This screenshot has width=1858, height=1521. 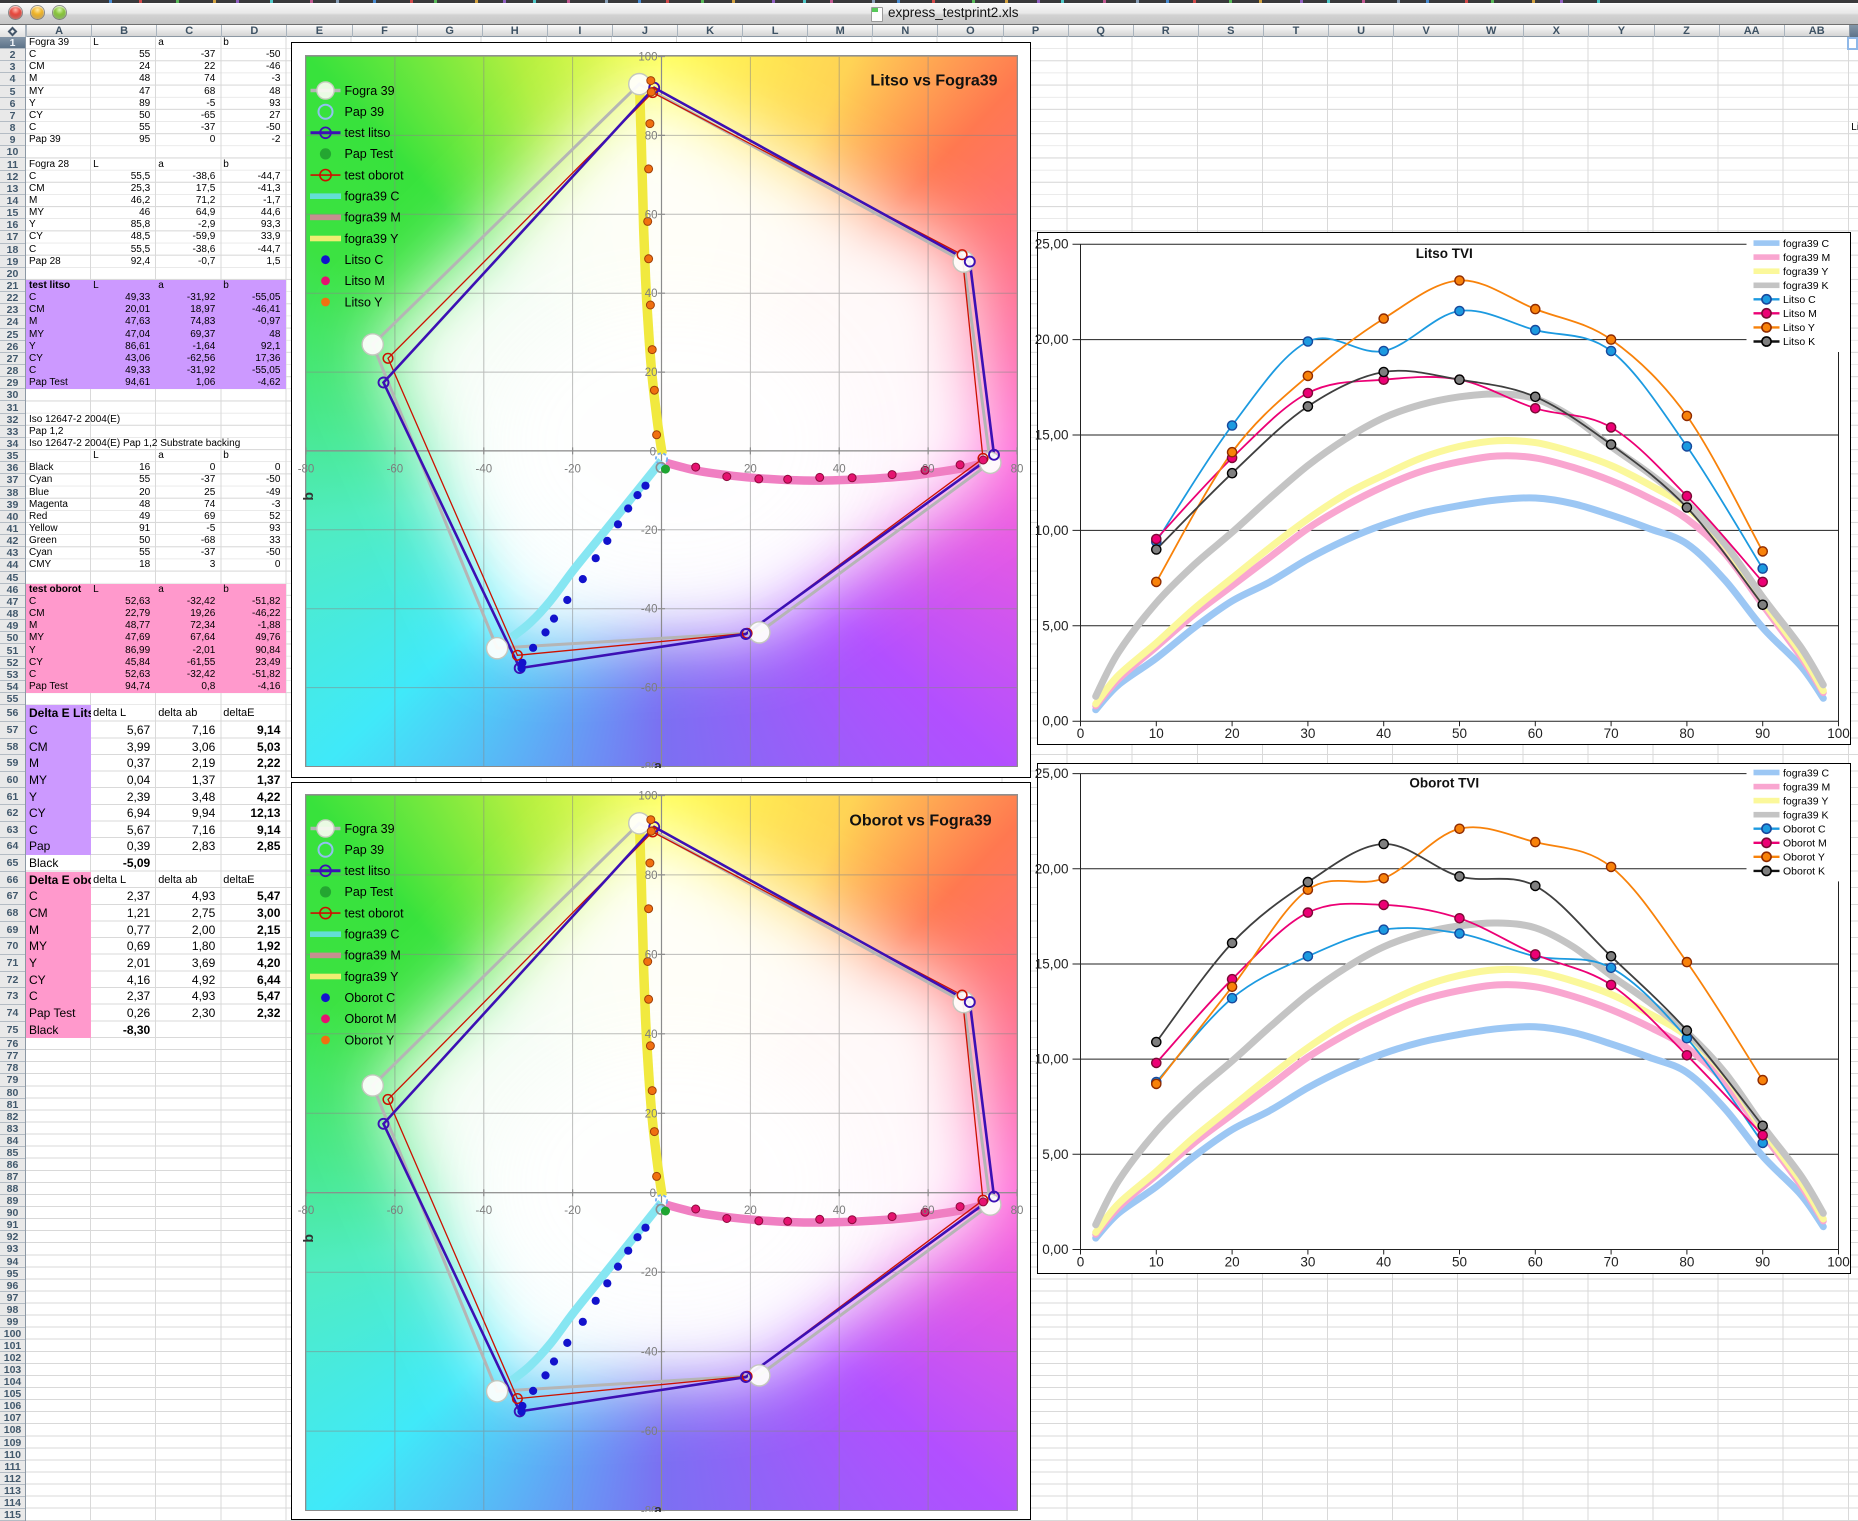 What do you see at coordinates (1804, 871) in the screenshot?
I see `svg-text: Oborot K` at bounding box center [1804, 871].